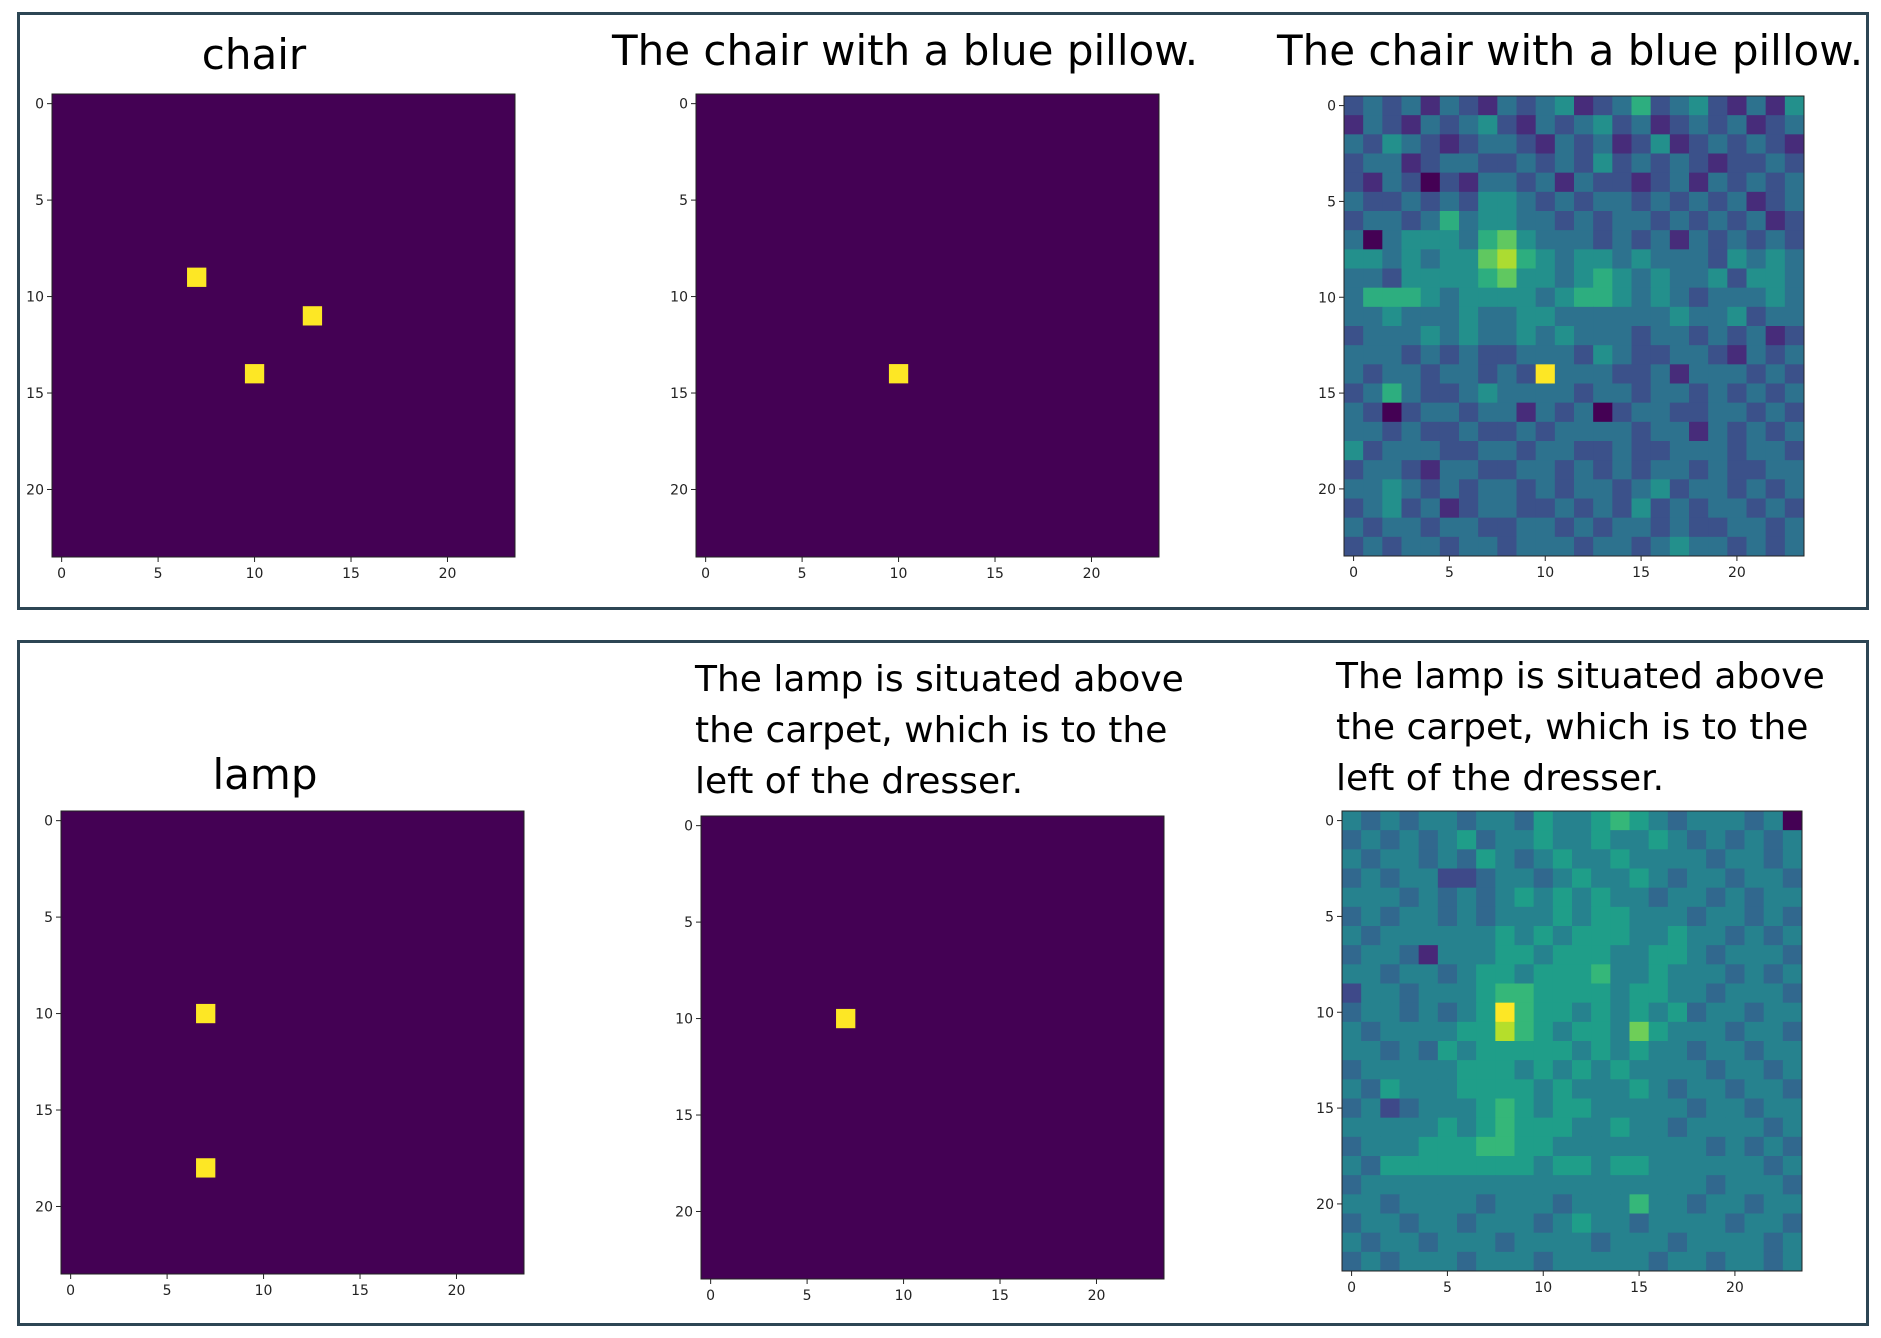  Describe the element at coordinates (44, 1015) in the screenshot. I see `y-tick-label: 10` at that location.